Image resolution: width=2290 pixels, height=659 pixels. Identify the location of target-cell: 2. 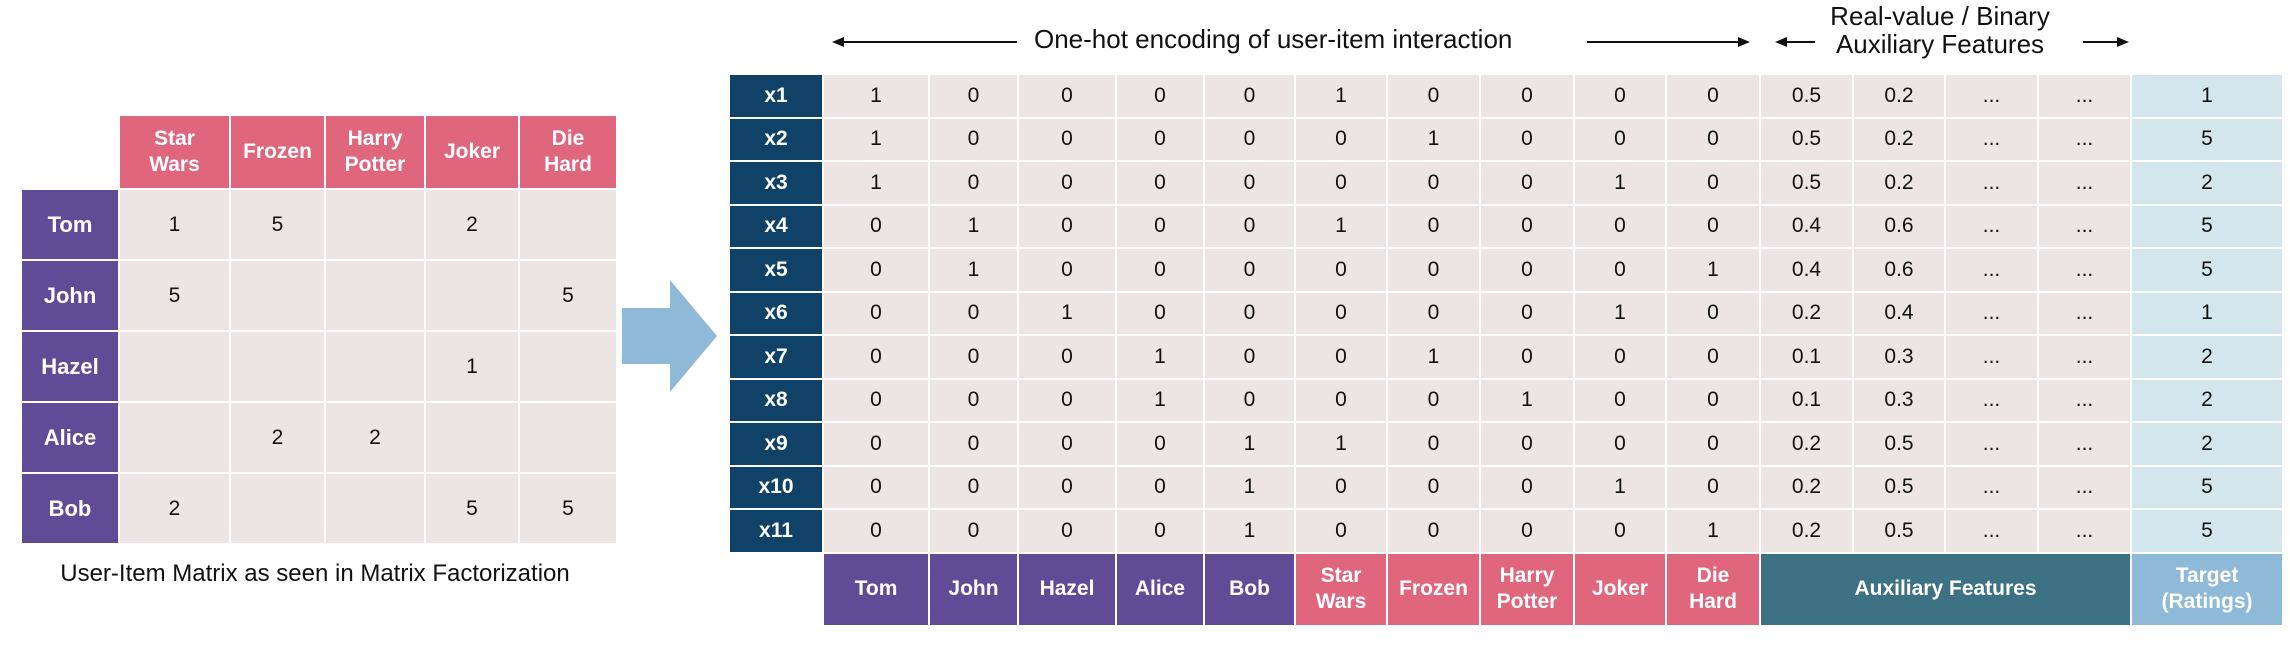
(2207, 183).